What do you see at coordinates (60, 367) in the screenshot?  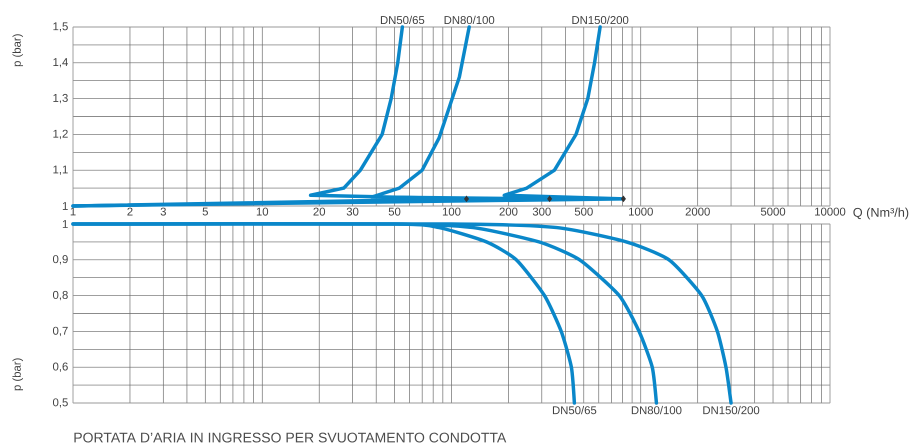 I see `y-tick-label: 0,6` at bounding box center [60, 367].